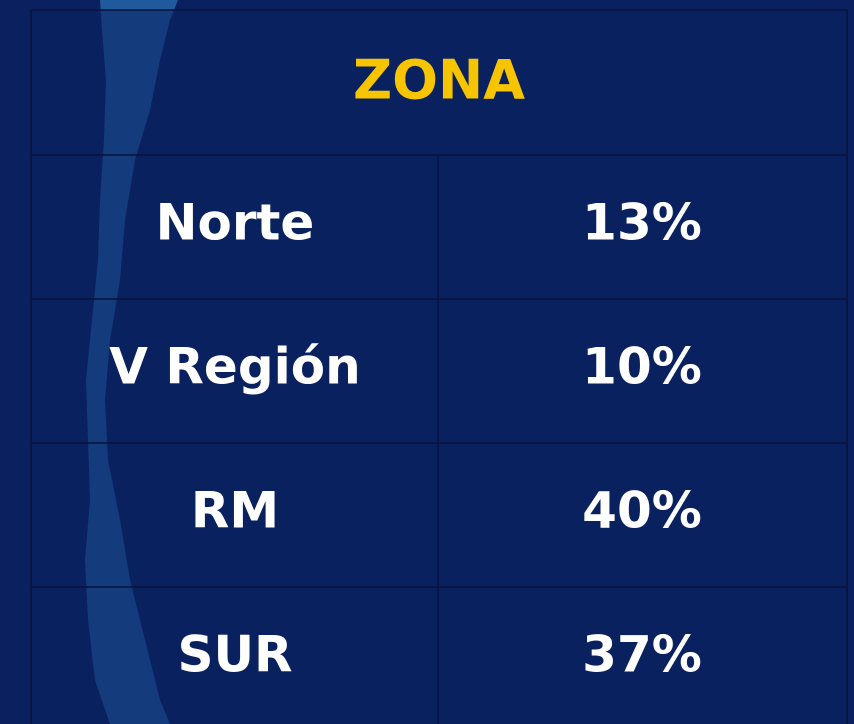 The image size is (854, 724). What do you see at coordinates (234, 367) in the screenshot?
I see `zone-name: V Región` at bounding box center [234, 367].